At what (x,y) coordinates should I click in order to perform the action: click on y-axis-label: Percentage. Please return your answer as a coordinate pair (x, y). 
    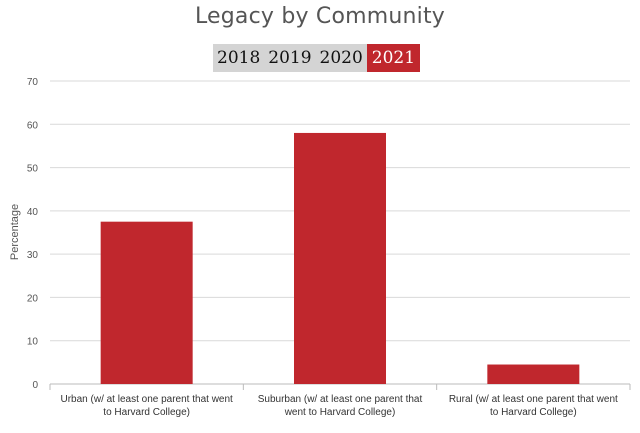
    Looking at the image, I should click on (15, 232).